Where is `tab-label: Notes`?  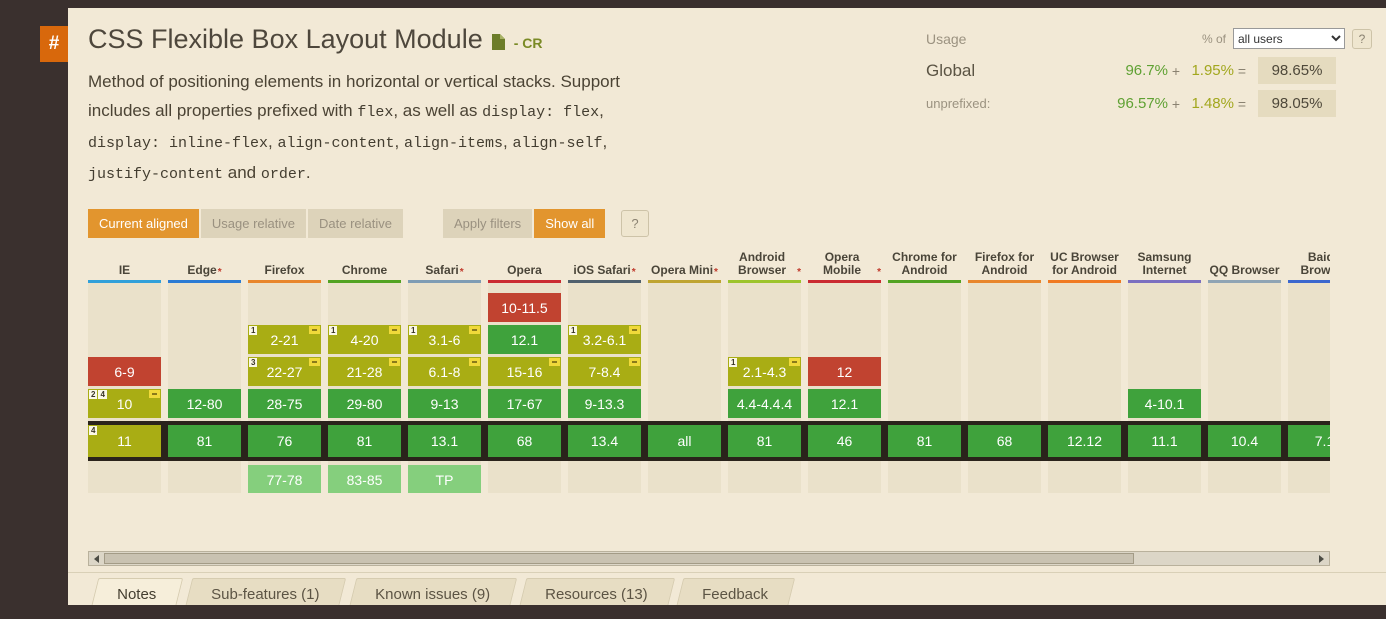
tab-label: Notes is located at coordinates (137, 594).